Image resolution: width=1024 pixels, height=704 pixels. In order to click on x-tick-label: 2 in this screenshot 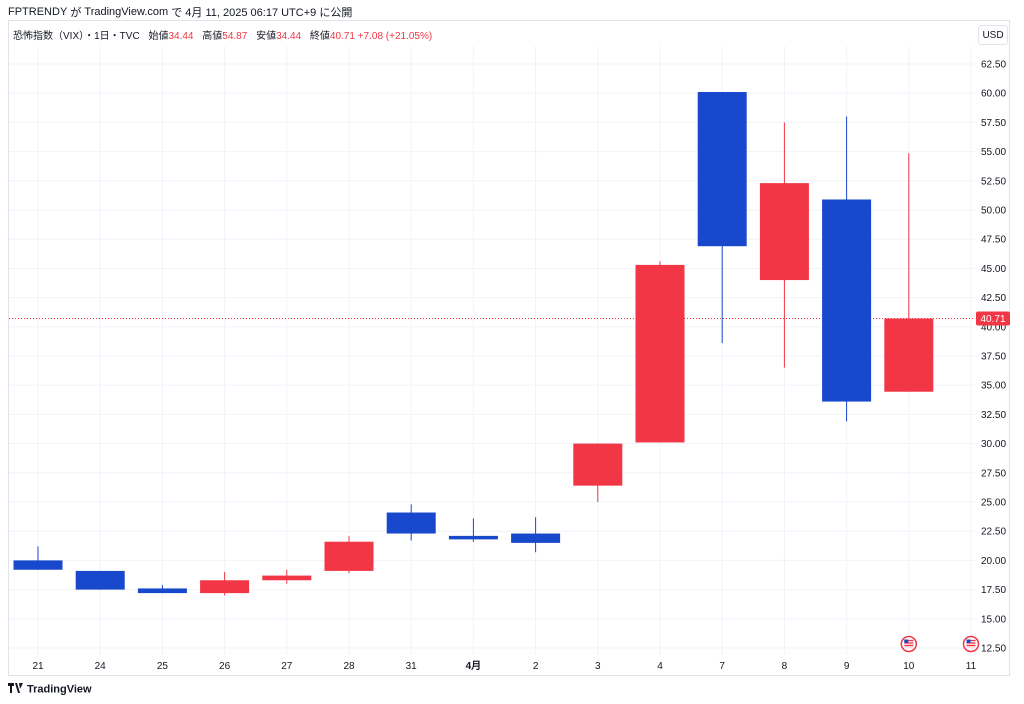, I will do `click(536, 666)`.